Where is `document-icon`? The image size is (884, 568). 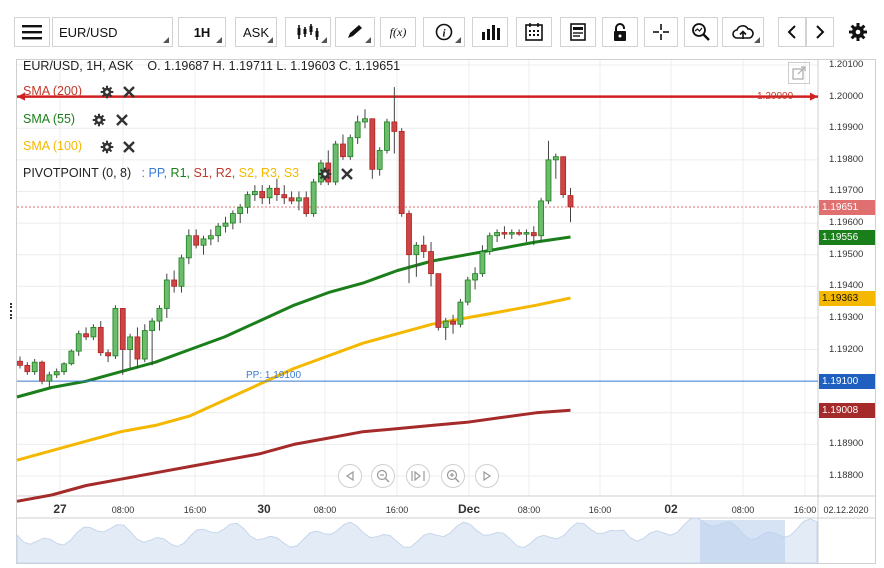
document-icon is located at coordinates (578, 32).